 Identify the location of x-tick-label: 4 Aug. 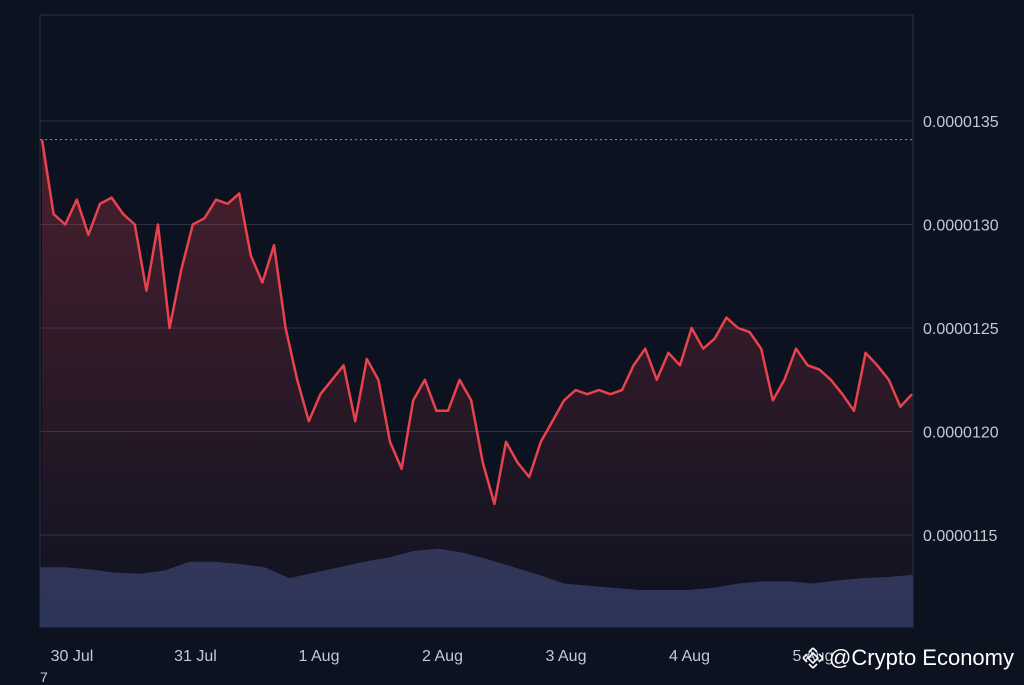
(689, 656).